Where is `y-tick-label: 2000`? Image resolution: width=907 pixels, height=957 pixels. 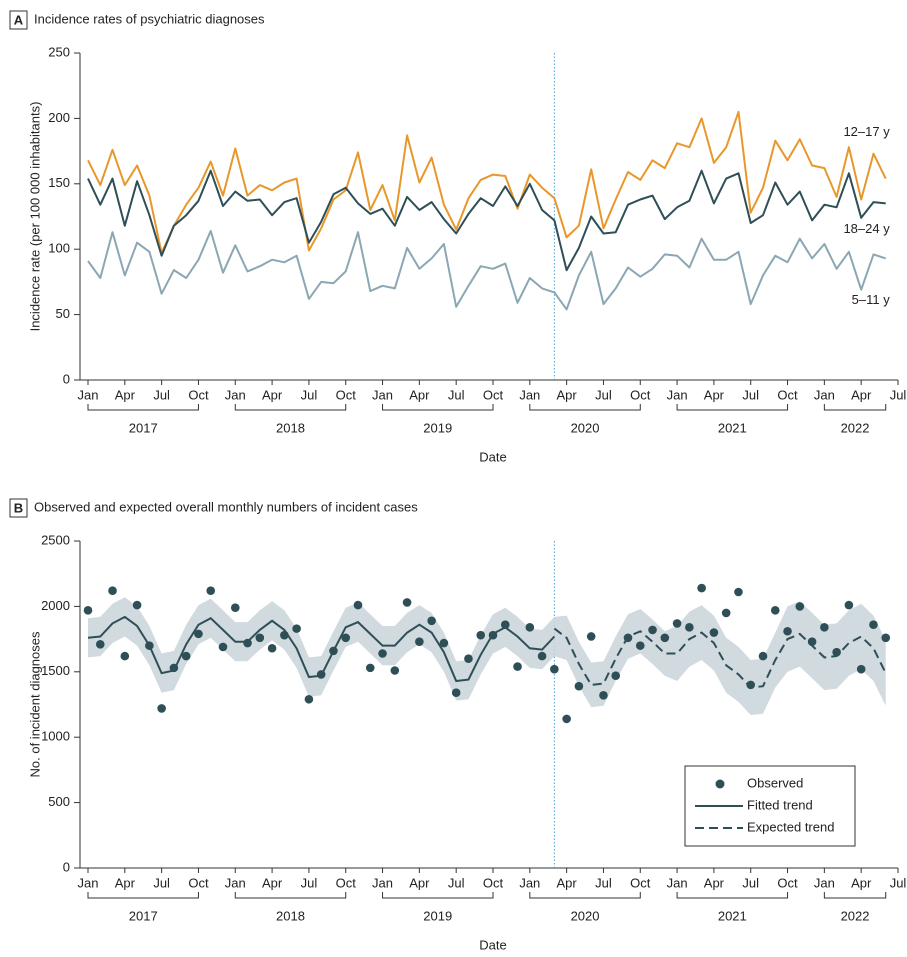 y-tick-label: 2000 is located at coordinates (55, 605).